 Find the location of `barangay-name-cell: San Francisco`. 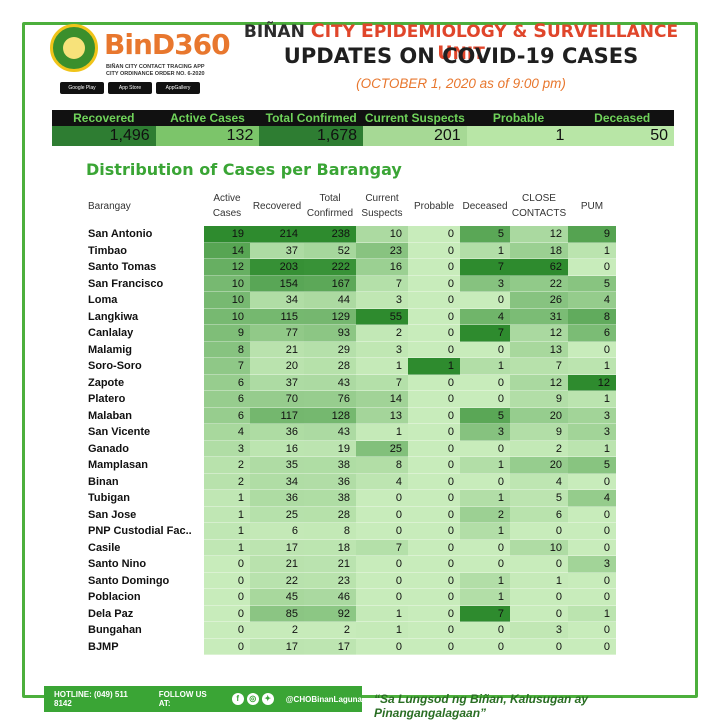

barangay-name-cell: San Francisco is located at coordinates (144, 283).